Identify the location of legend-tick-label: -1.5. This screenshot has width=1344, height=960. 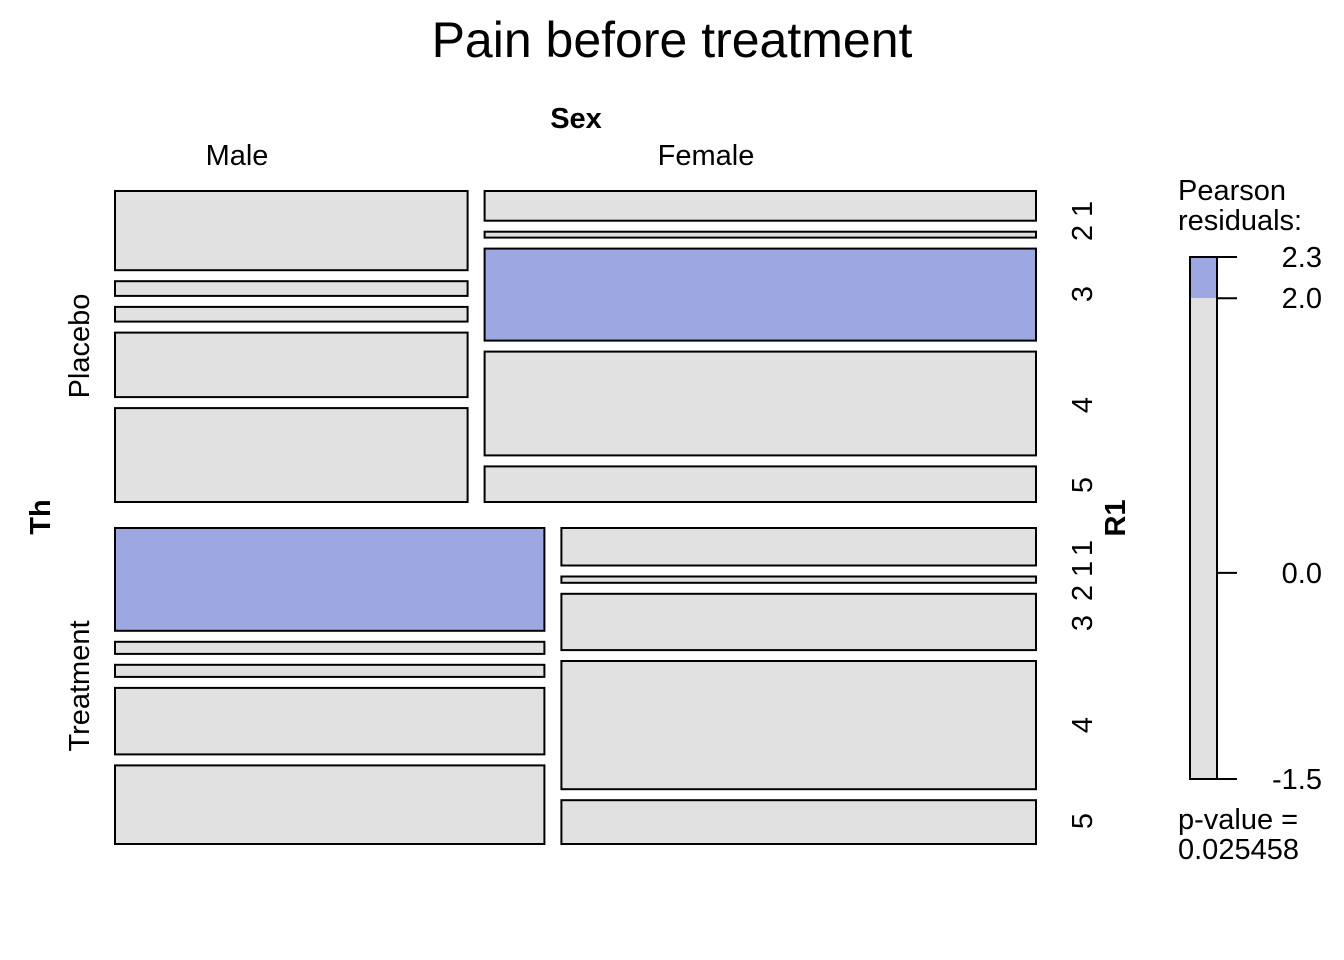
(1297, 780).